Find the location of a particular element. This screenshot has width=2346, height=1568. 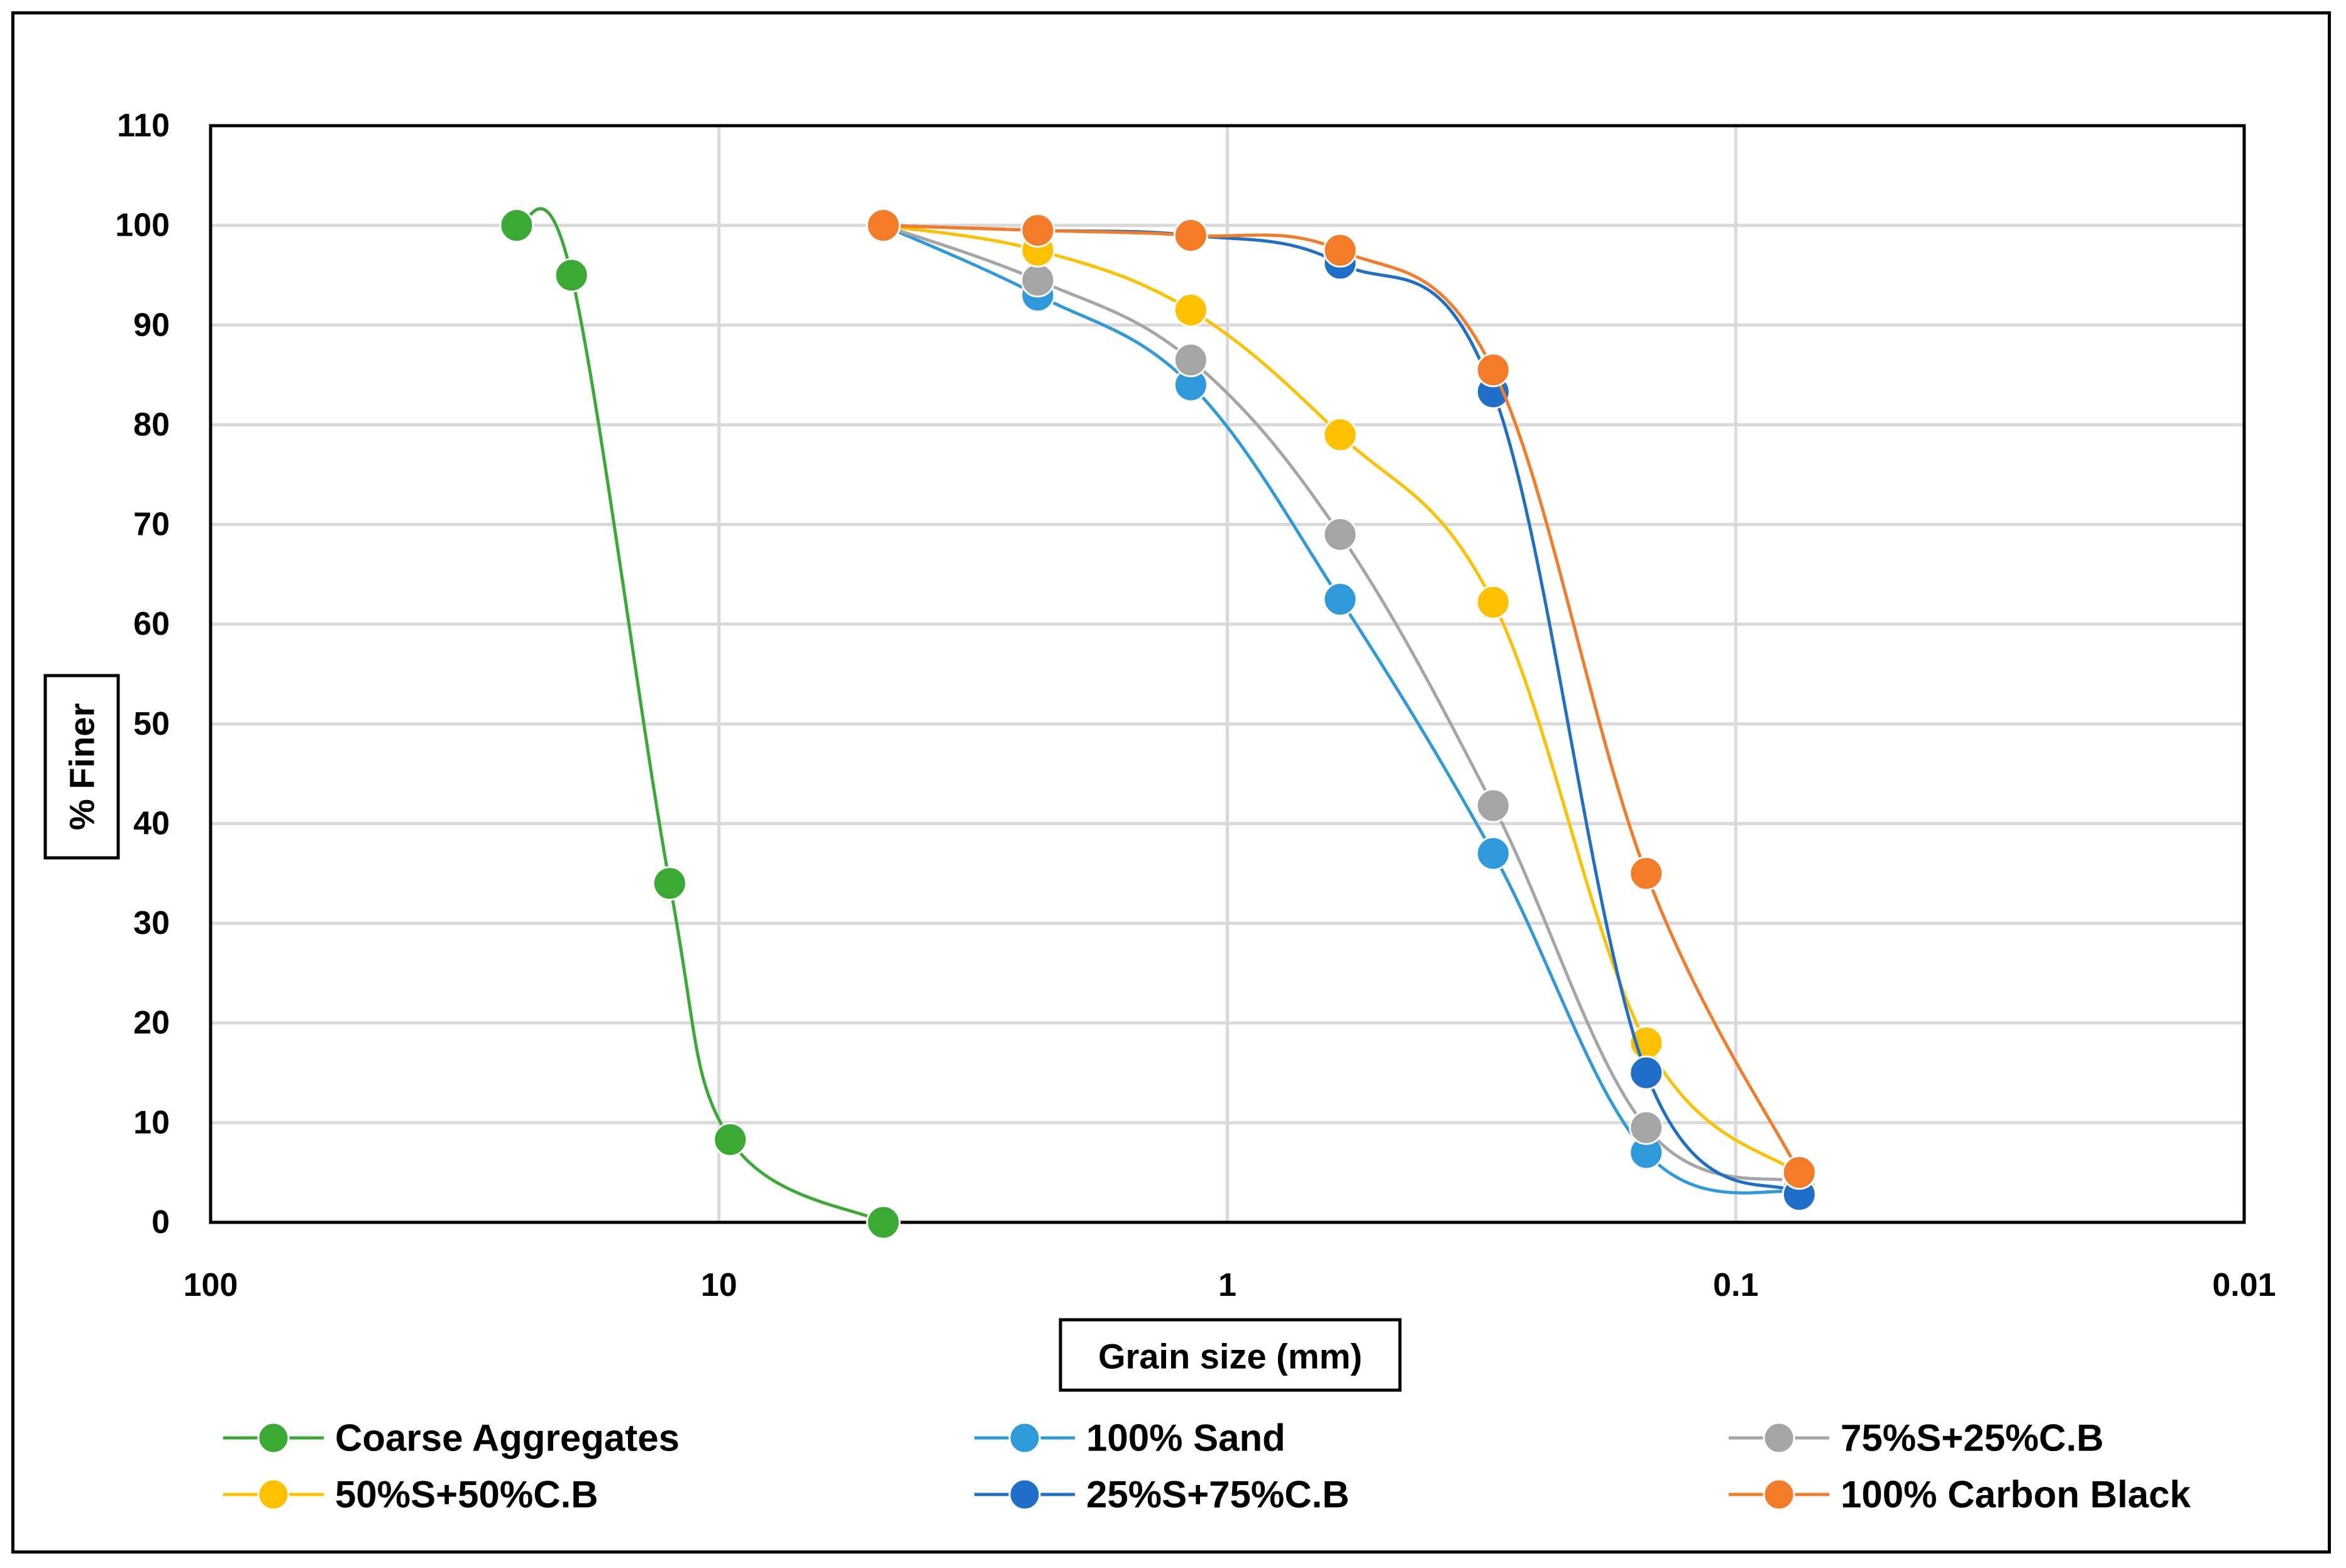

y-tick-label: 70 is located at coordinates (152, 525).